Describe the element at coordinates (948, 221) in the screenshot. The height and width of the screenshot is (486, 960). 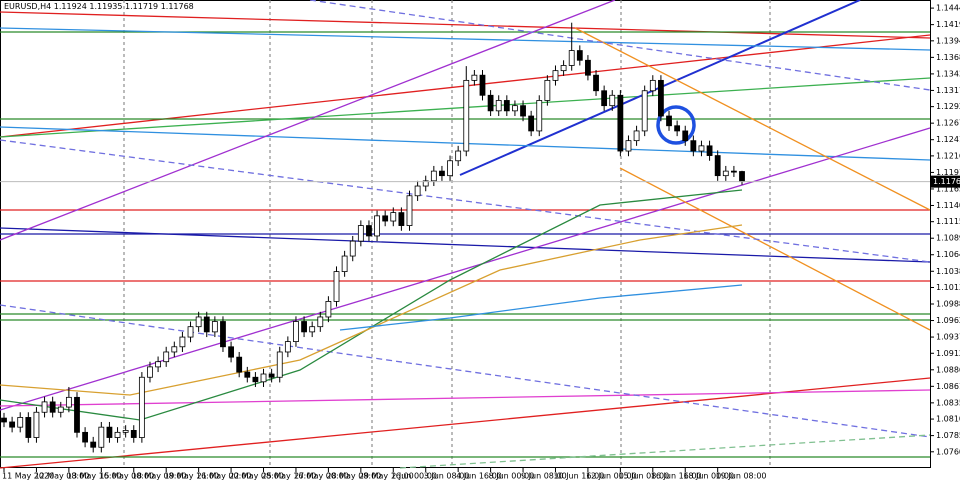
I see `y-tick-label: 1.11150` at that location.